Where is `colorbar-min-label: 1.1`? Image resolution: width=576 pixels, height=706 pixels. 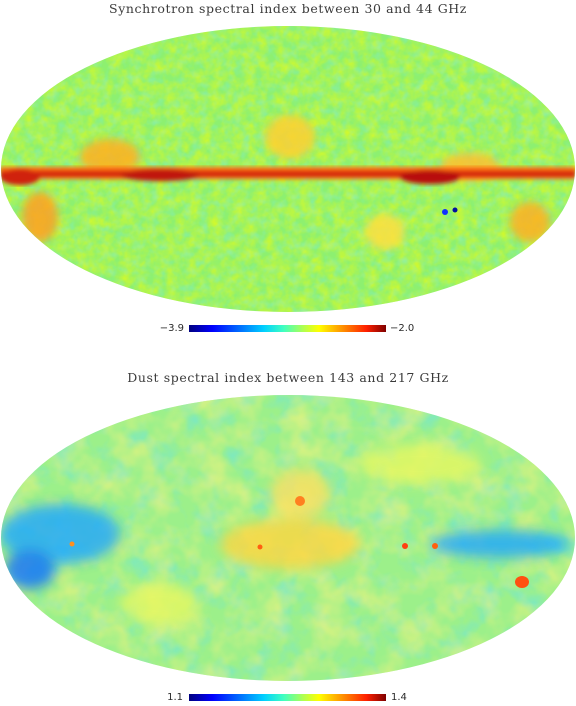
colorbar-min-label: 1.1 is located at coordinates (175, 697).